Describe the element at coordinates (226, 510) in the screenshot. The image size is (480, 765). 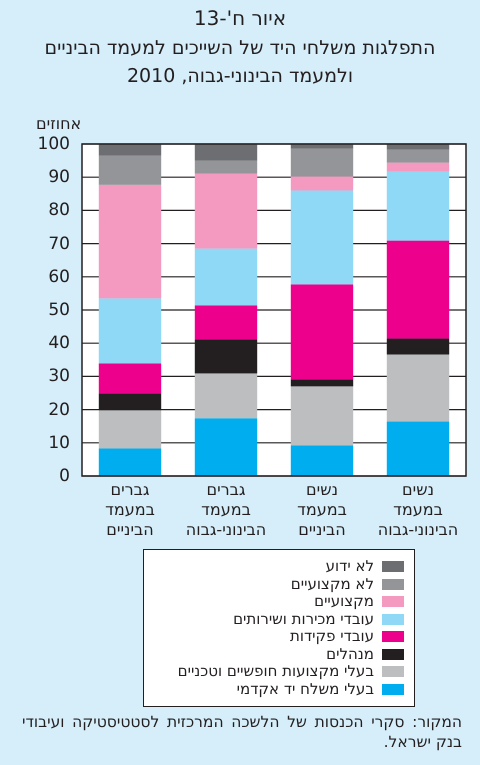
I see `x-tick-label: גברים במעמד הבינוני-גבוה` at that location.